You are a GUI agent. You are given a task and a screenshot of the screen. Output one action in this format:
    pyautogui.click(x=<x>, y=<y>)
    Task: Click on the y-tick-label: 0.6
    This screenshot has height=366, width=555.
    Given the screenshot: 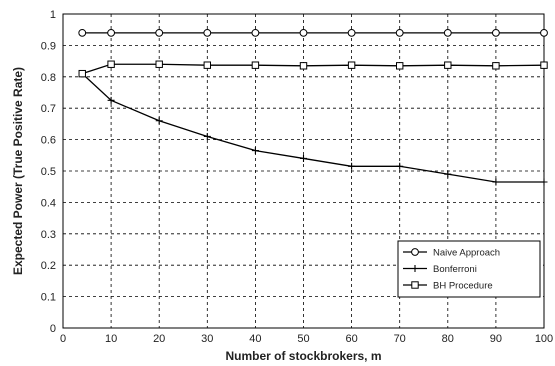 What is the action you would take?
    pyautogui.click(x=48, y=141)
    